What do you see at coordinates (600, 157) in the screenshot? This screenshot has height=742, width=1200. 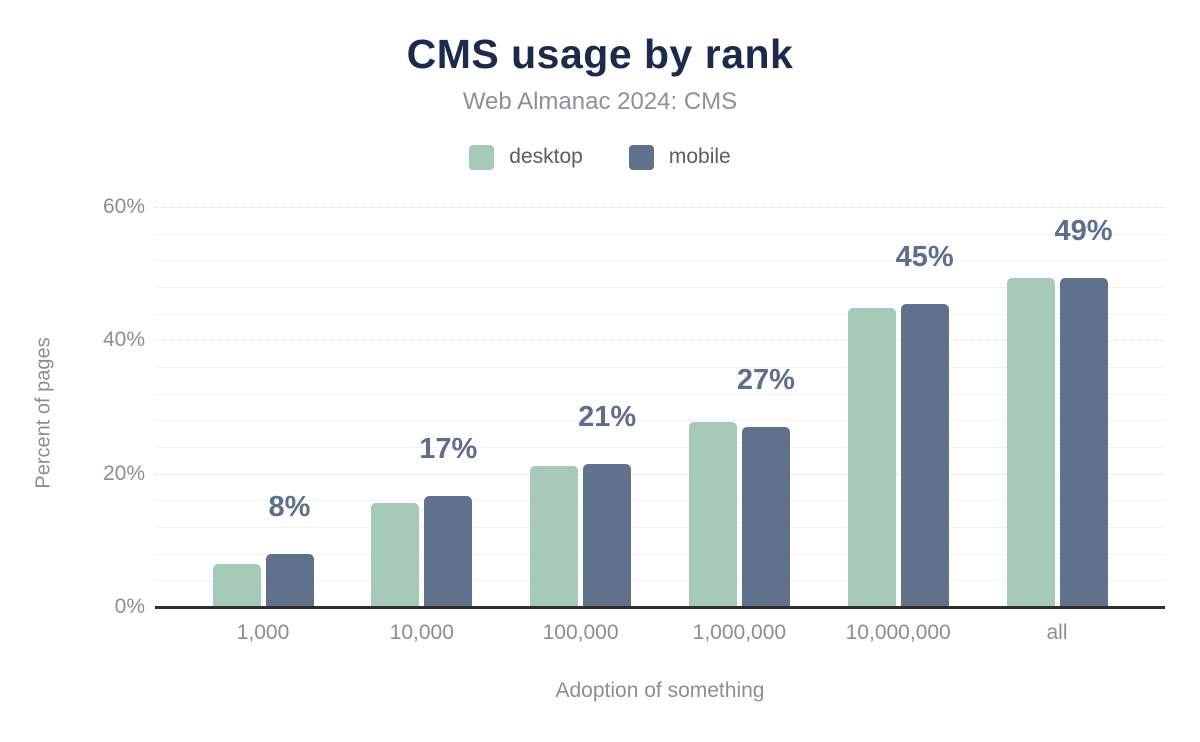 I see `chart-legend: desktop mobile` at bounding box center [600, 157].